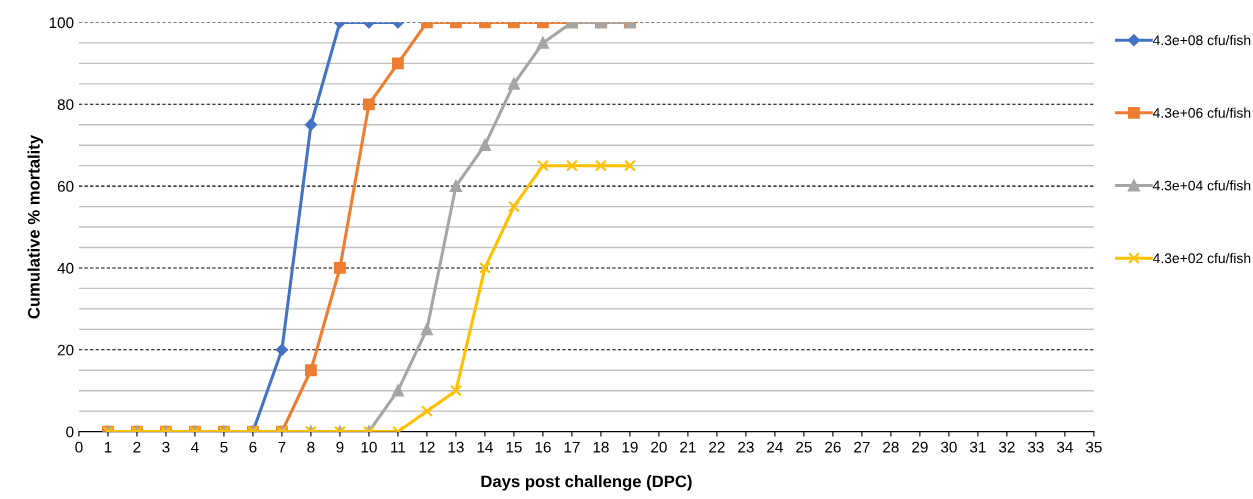 The height and width of the screenshot is (499, 1253). I want to click on x-tick-label: 12, so click(427, 447).